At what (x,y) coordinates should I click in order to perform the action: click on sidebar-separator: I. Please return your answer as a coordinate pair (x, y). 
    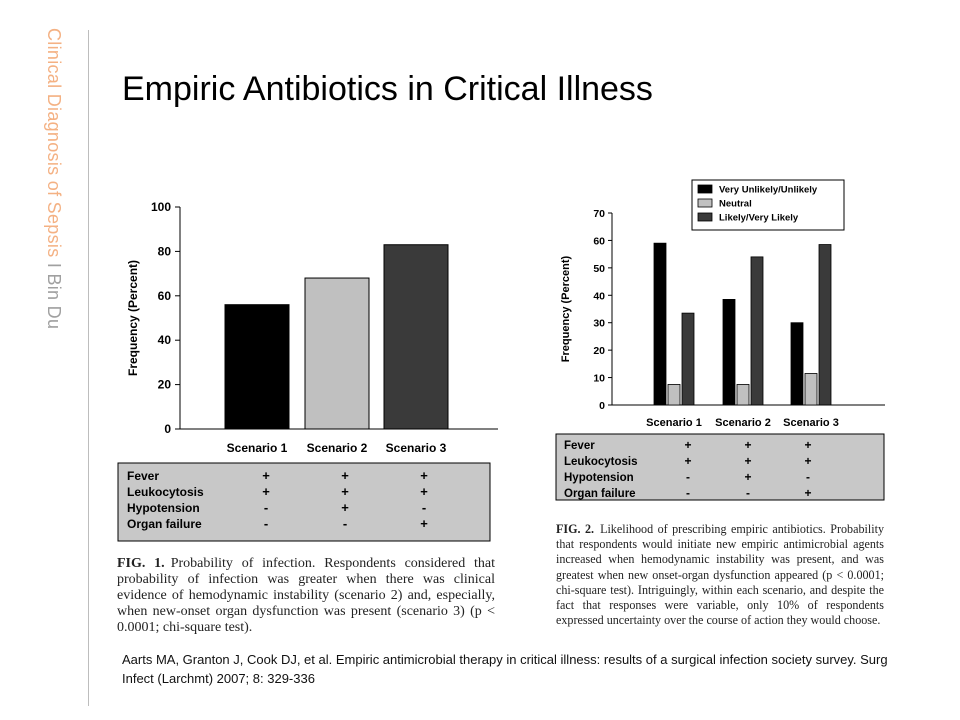
    Looking at the image, I should click on (54, 265).